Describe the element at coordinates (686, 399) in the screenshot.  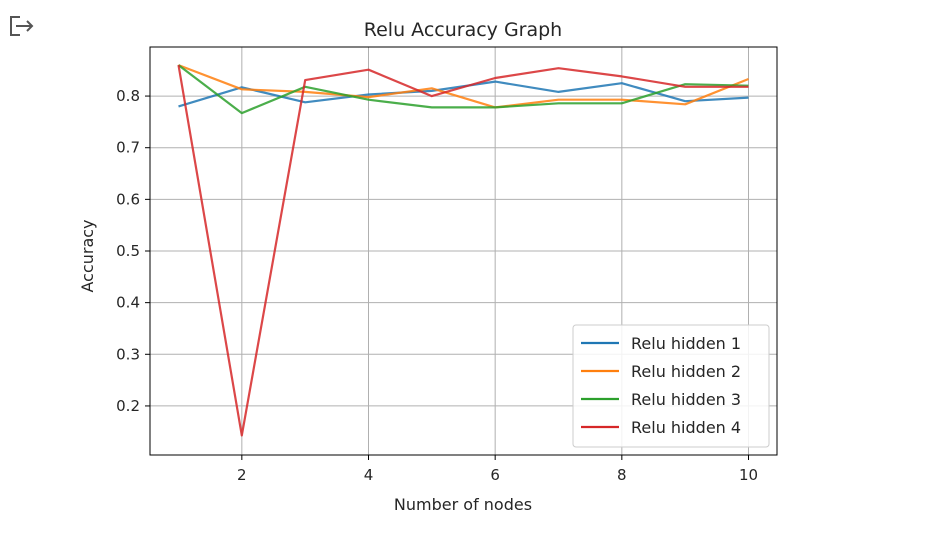
I see `legend-label: Relu hidden 3` at that location.